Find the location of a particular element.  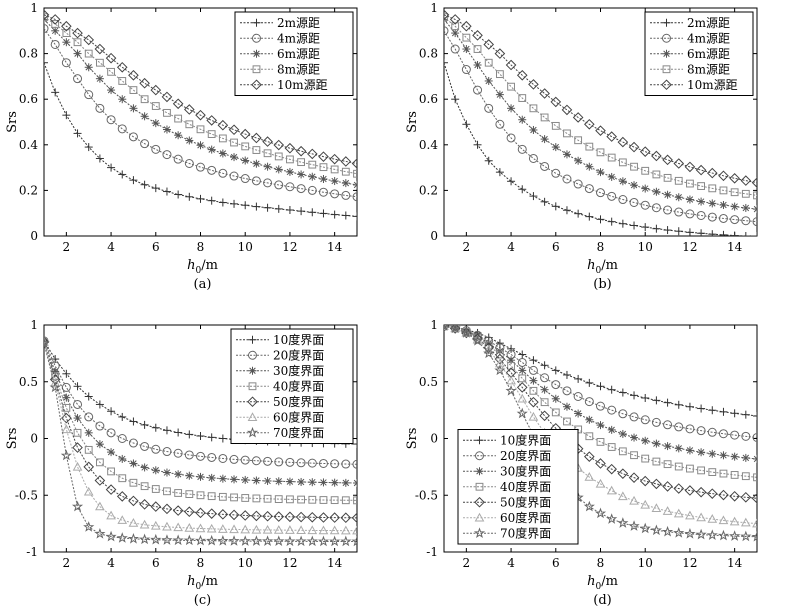

y-tick-label: 0.6 is located at coordinates (28, 99).